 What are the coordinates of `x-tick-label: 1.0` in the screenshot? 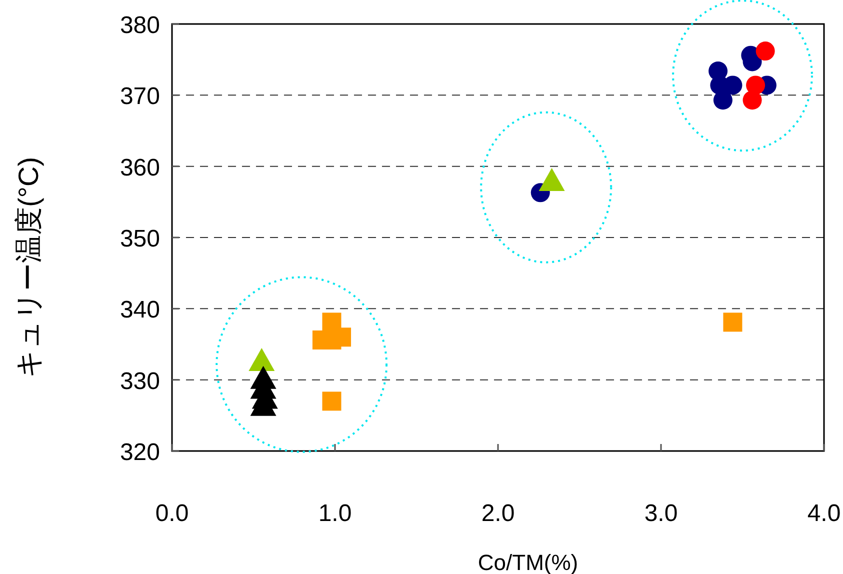 It's located at (335, 513).